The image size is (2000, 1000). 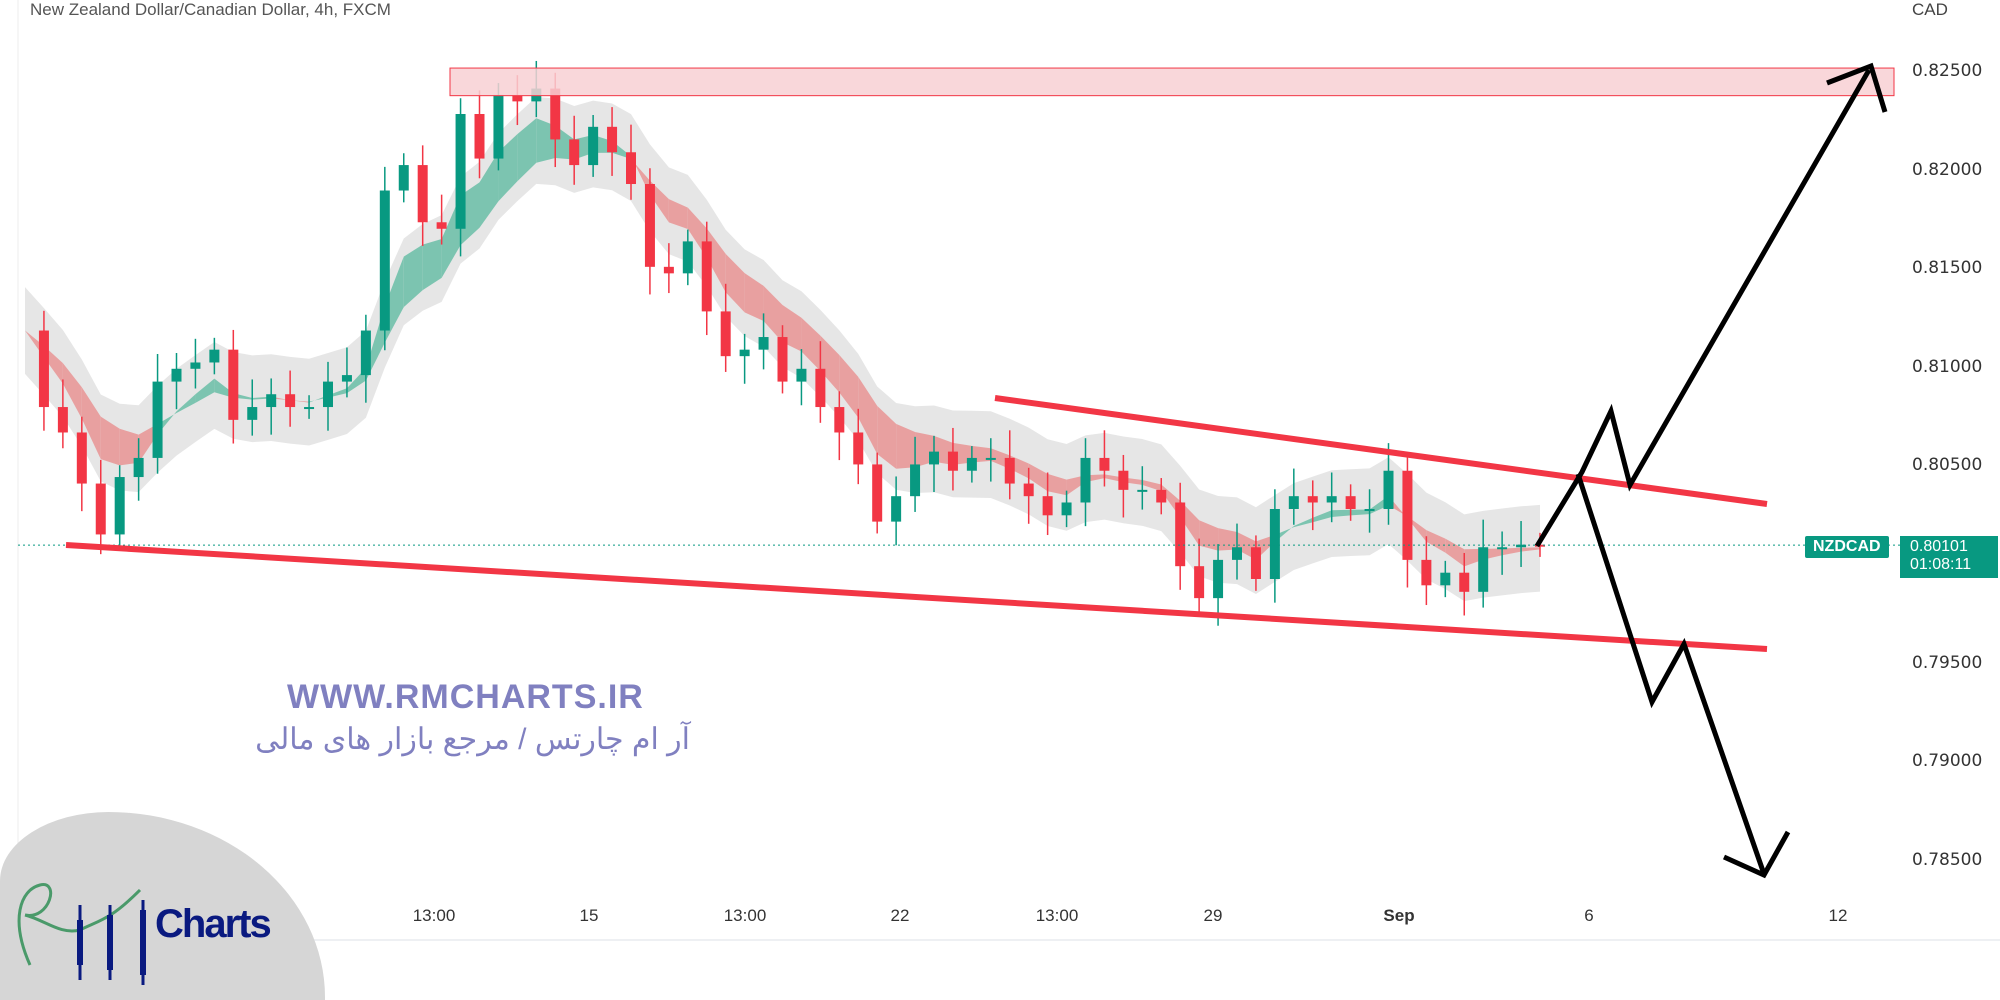 I want to click on time-tick: 6, so click(x=1589, y=915).